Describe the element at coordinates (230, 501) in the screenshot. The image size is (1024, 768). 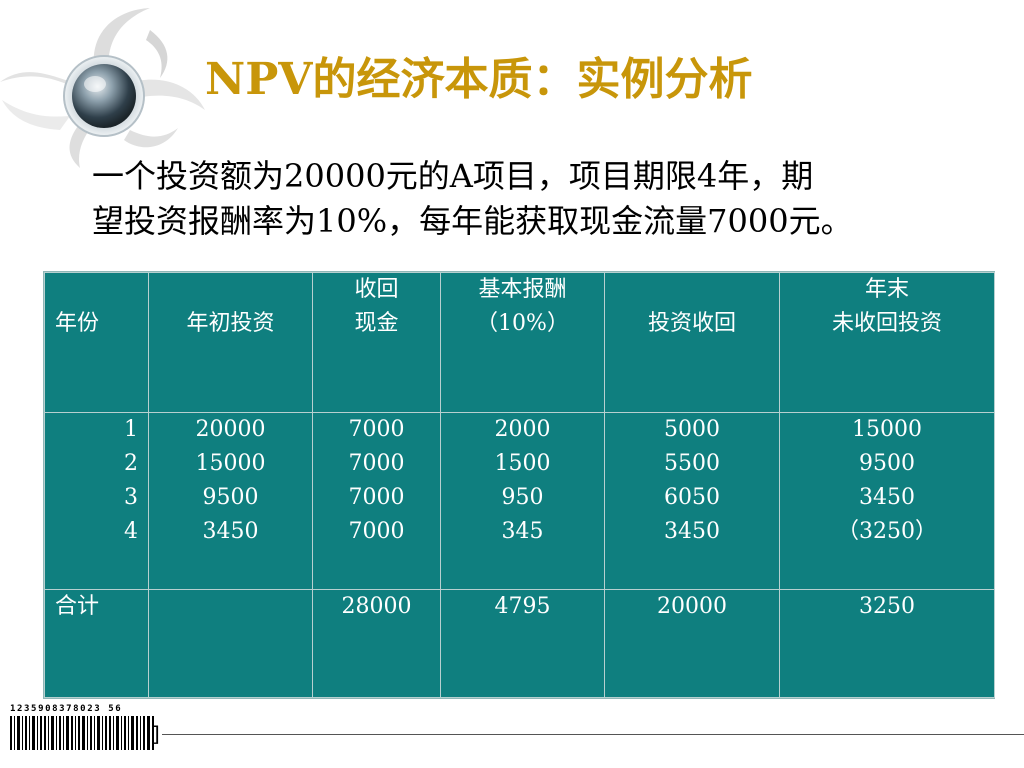
I see `initial-investment-cell: 20000 15000 9500 3450` at that location.